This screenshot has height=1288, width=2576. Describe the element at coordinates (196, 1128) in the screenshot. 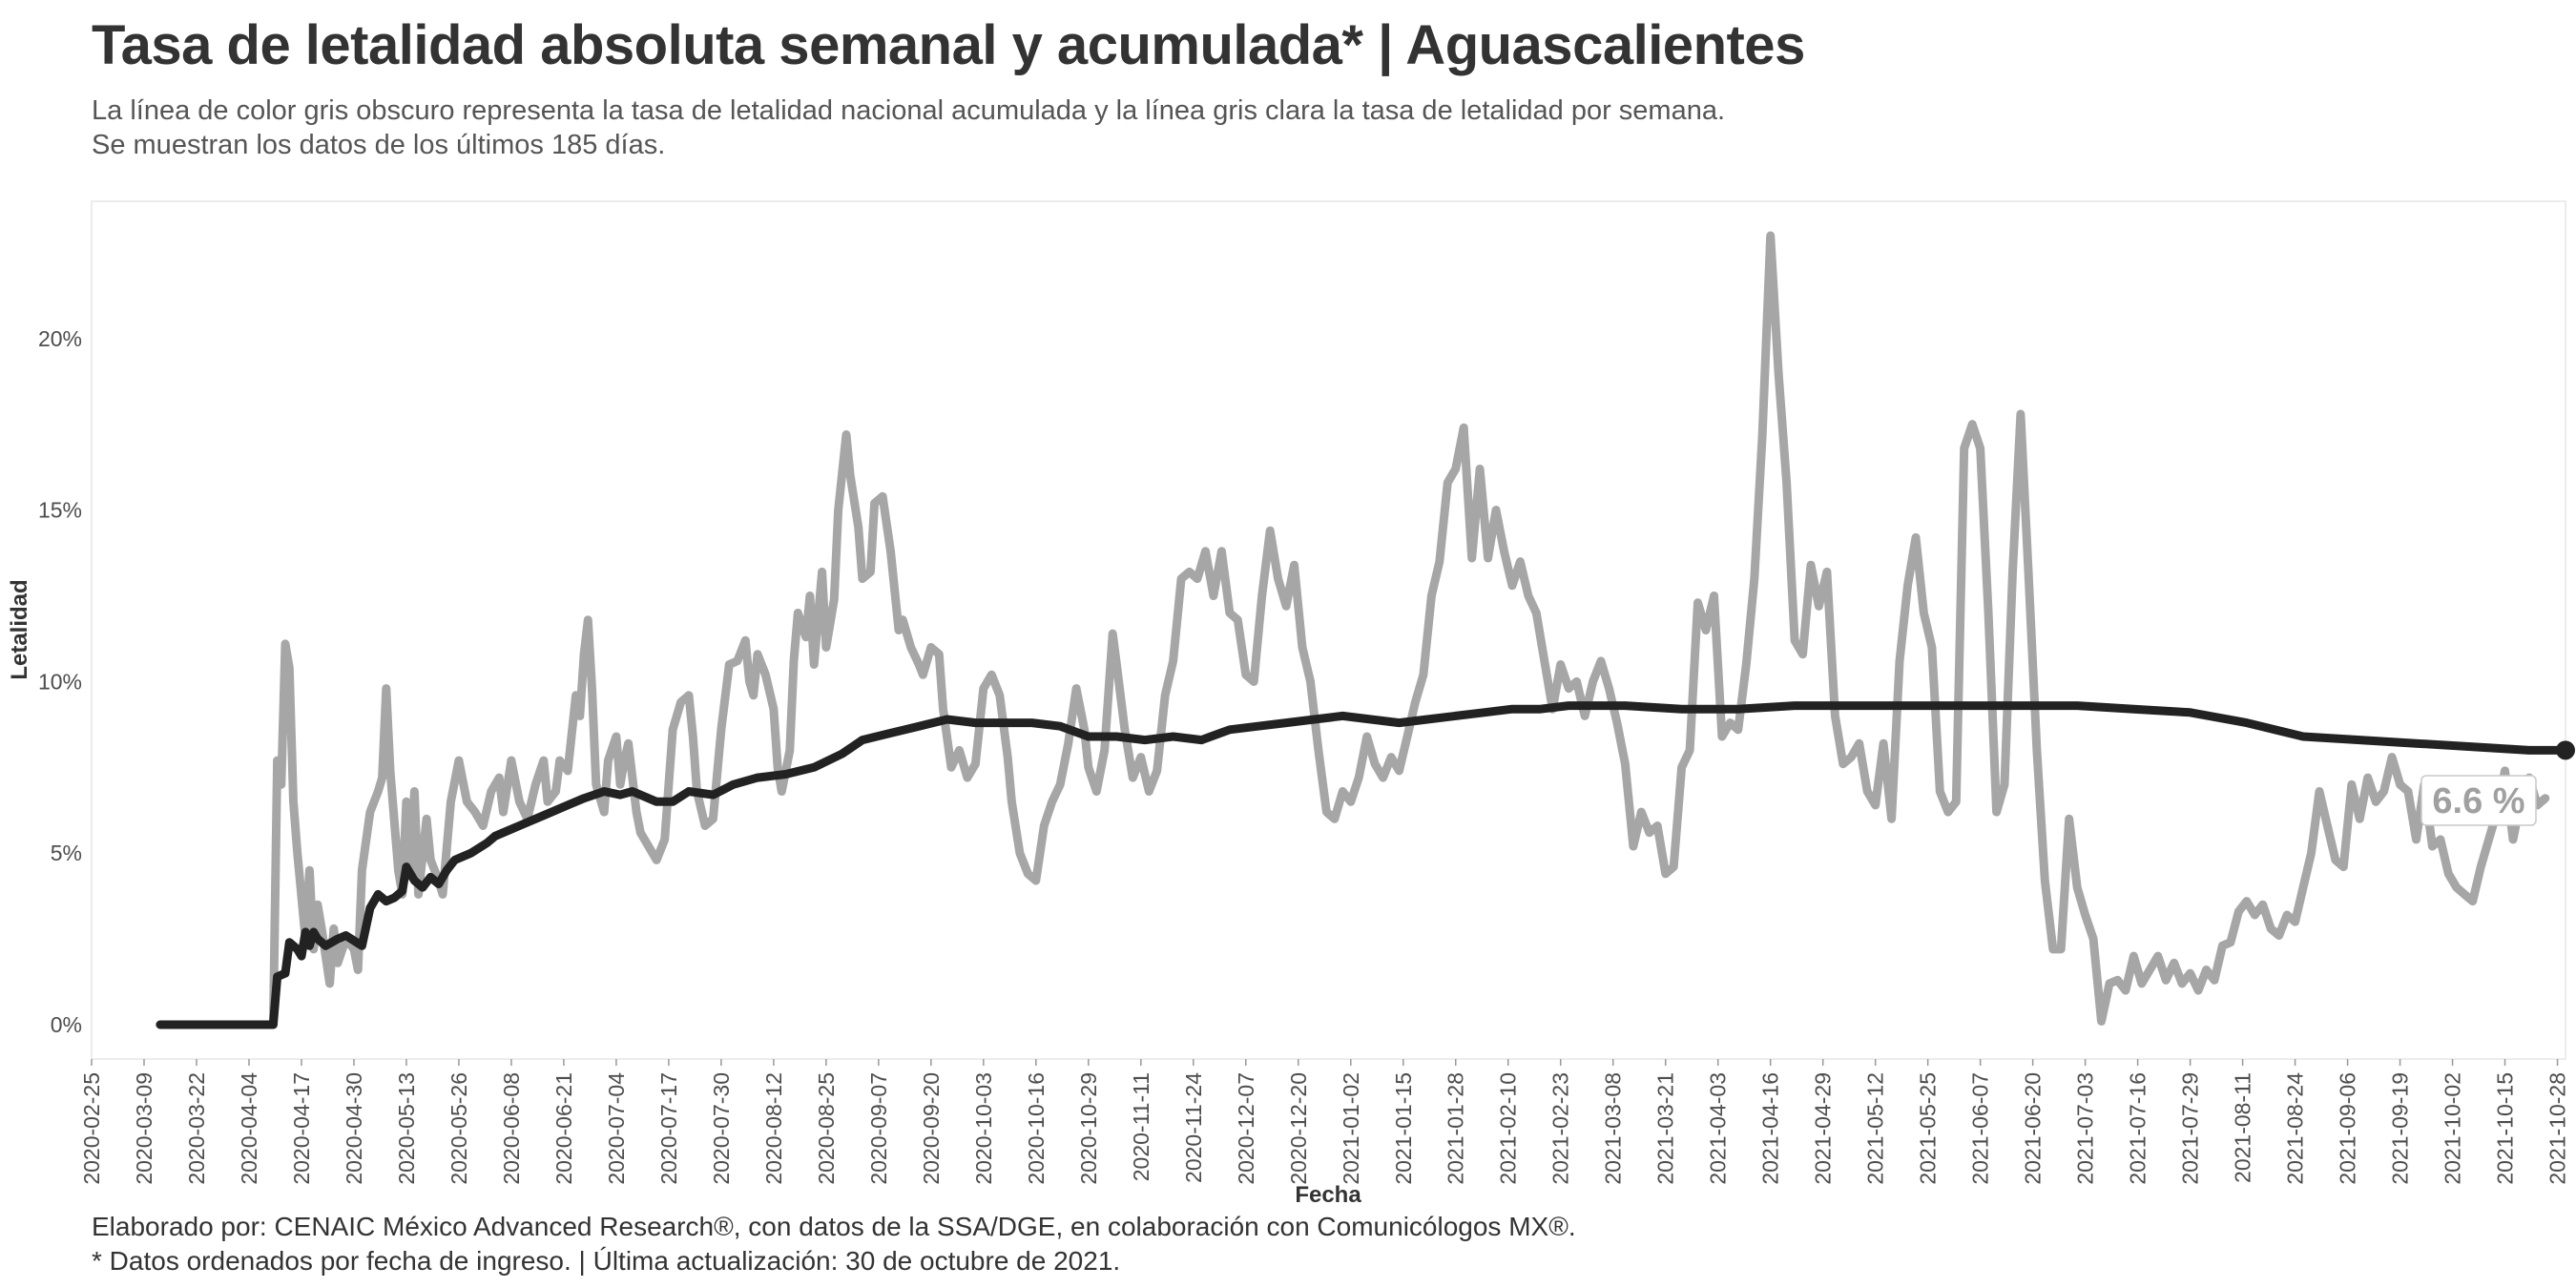

I see `x-tick-label: 2020-03-22` at that location.